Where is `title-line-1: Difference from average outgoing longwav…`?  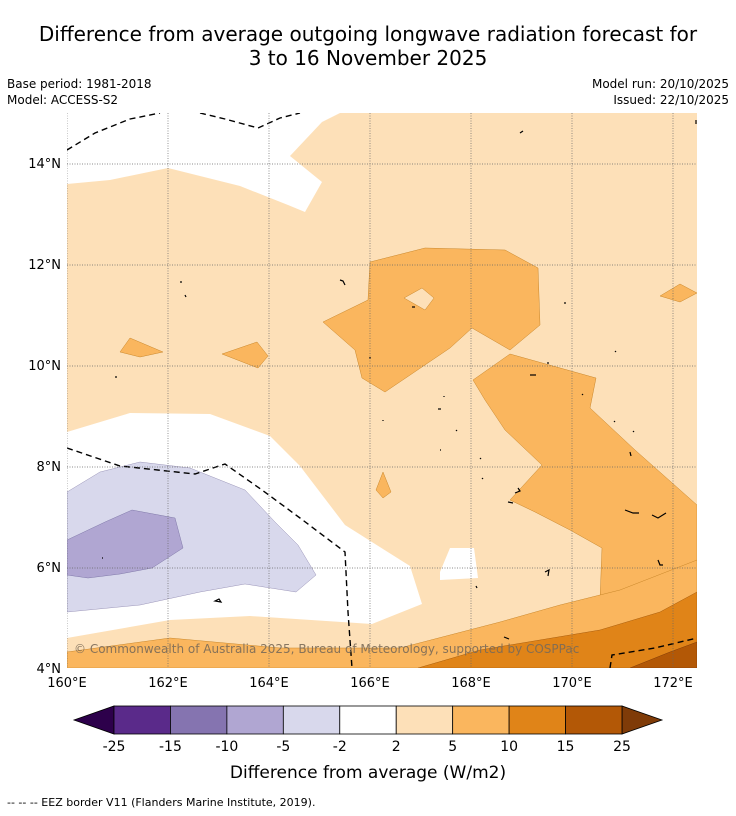
title-line-1: Difference from average outgoing longwav… is located at coordinates (368, 34).